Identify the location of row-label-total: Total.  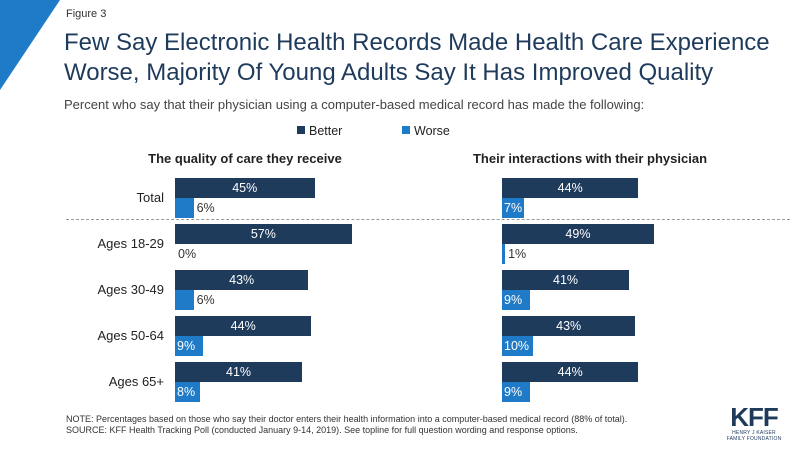
(150, 197).